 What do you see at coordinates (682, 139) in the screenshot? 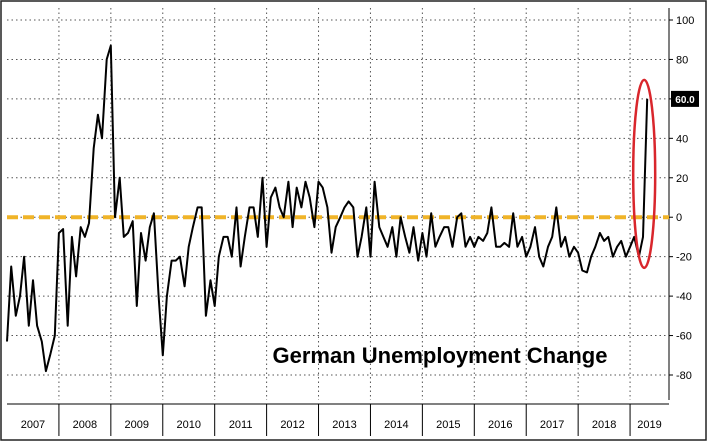
I see `y-tick-label: 40` at bounding box center [682, 139].